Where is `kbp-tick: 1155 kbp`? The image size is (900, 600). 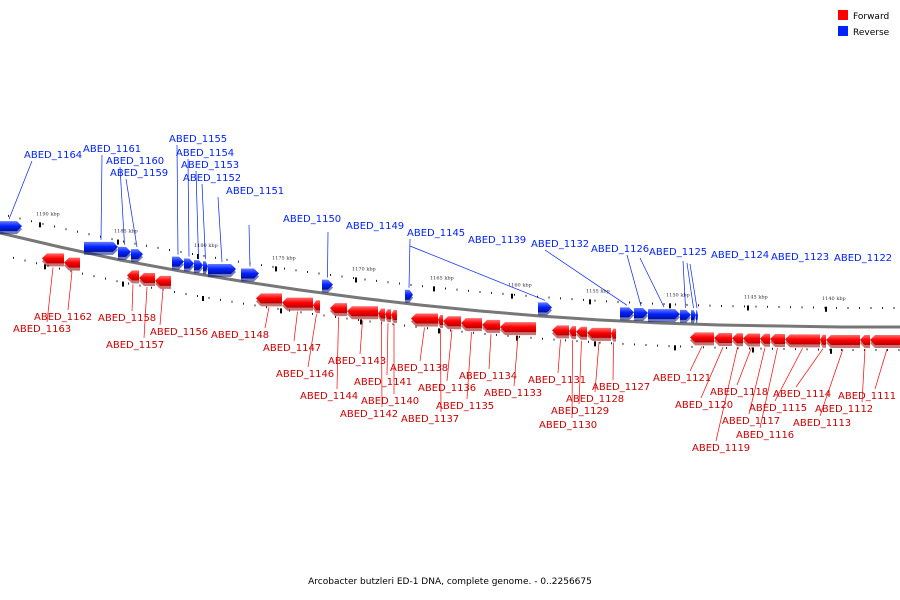 kbp-tick: 1155 kbp is located at coordinates (598, 317).